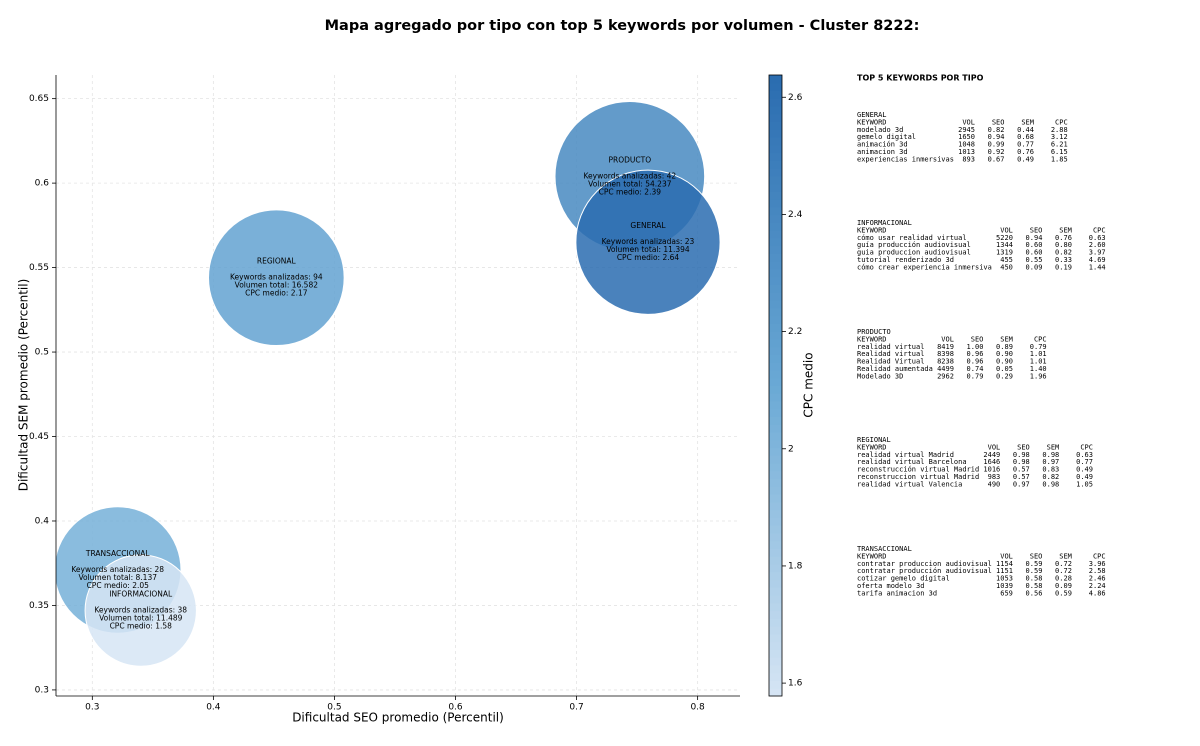 This screenshot has width=1200, height=746. I want to click on bubble-label: INFORMACIONAL, so click(141, 594).